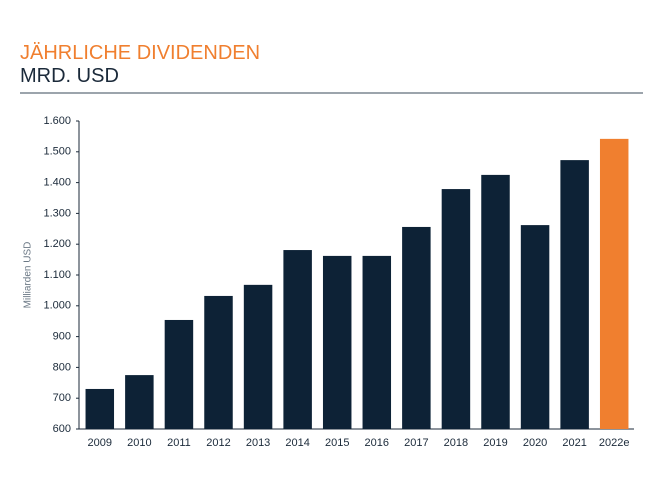 This screenshot has width=653, height=477. Describe the element at coordinates (69, 76) in the screenshot. I see `chart-subtitle: MRD. USD` at that location.